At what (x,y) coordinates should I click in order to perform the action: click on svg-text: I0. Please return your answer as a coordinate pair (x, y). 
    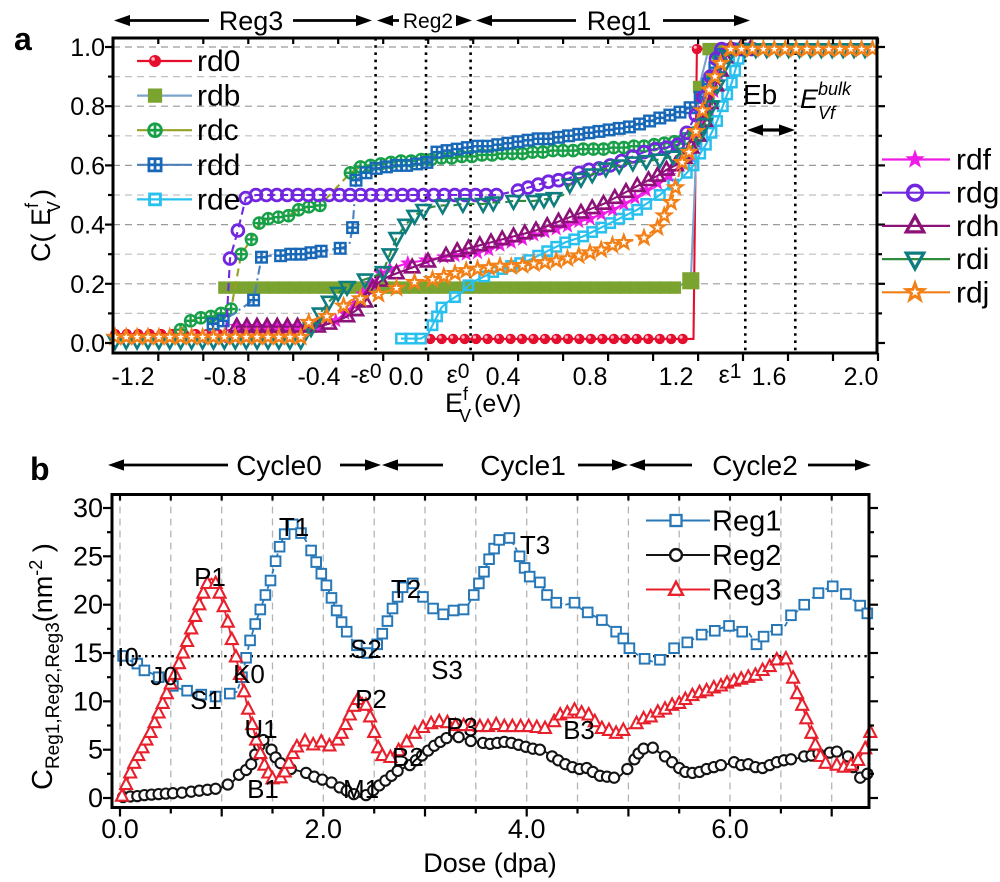
    Looking at the image, I should click on (128, 657).